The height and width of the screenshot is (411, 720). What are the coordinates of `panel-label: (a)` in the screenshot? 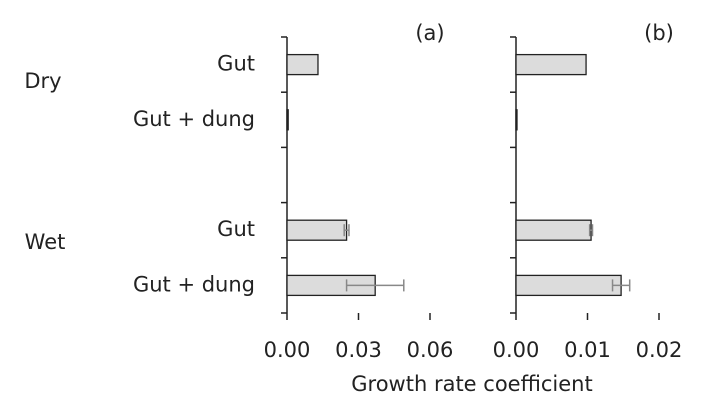 It's located at (429, 33).